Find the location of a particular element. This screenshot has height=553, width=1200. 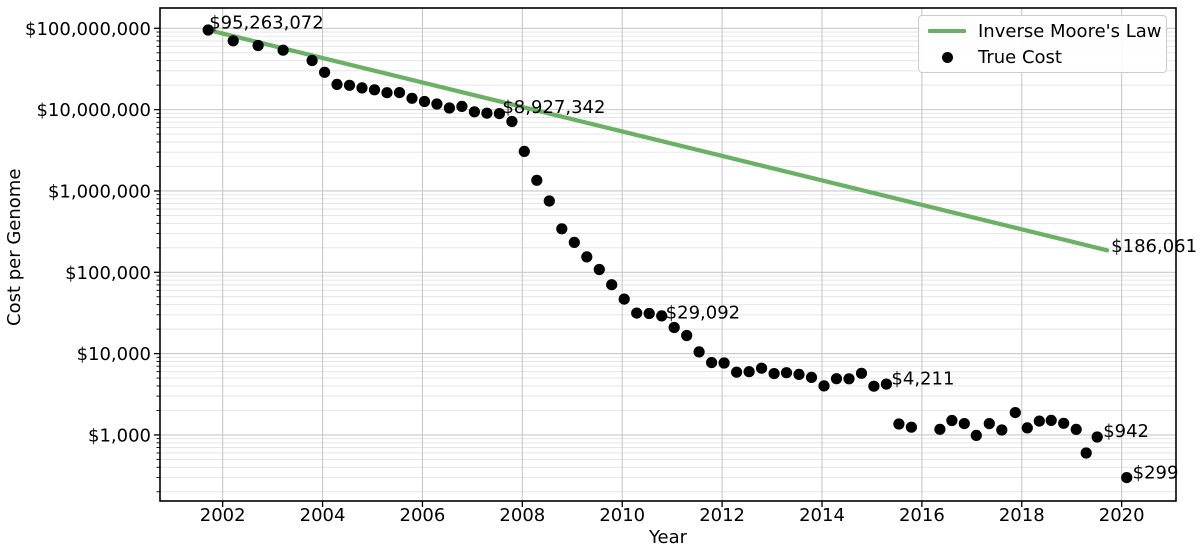

x-tick-label: 2006 is located at coordinates (423, 515).